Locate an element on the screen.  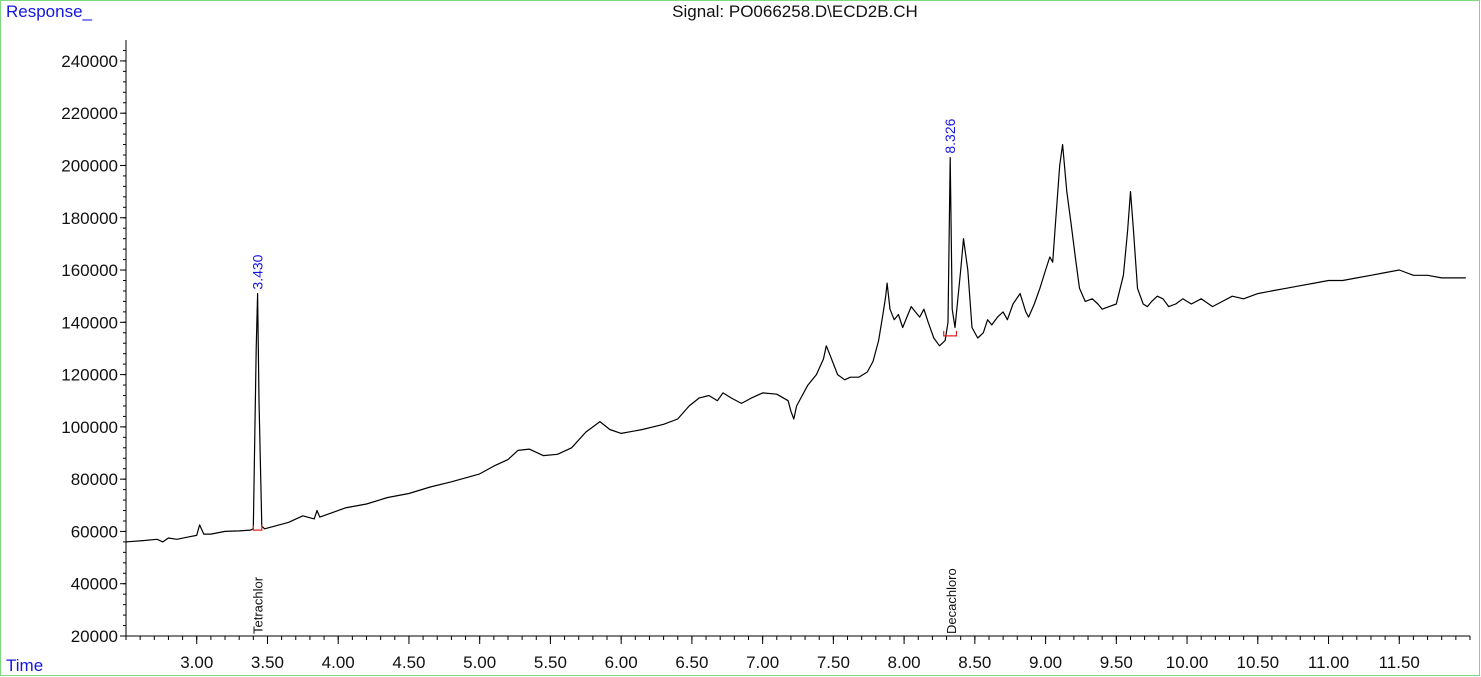
compound-name-label: Tetrachlor is located at coordinates (258, 605).